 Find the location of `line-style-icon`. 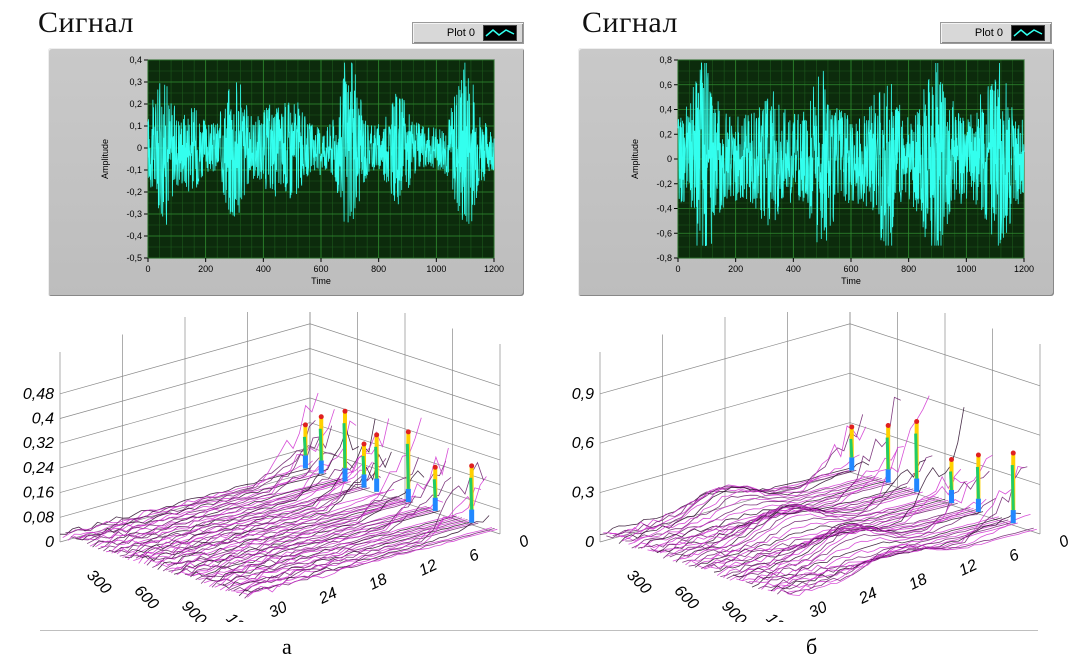

line-style-icon is located at coordinates (500, 33).